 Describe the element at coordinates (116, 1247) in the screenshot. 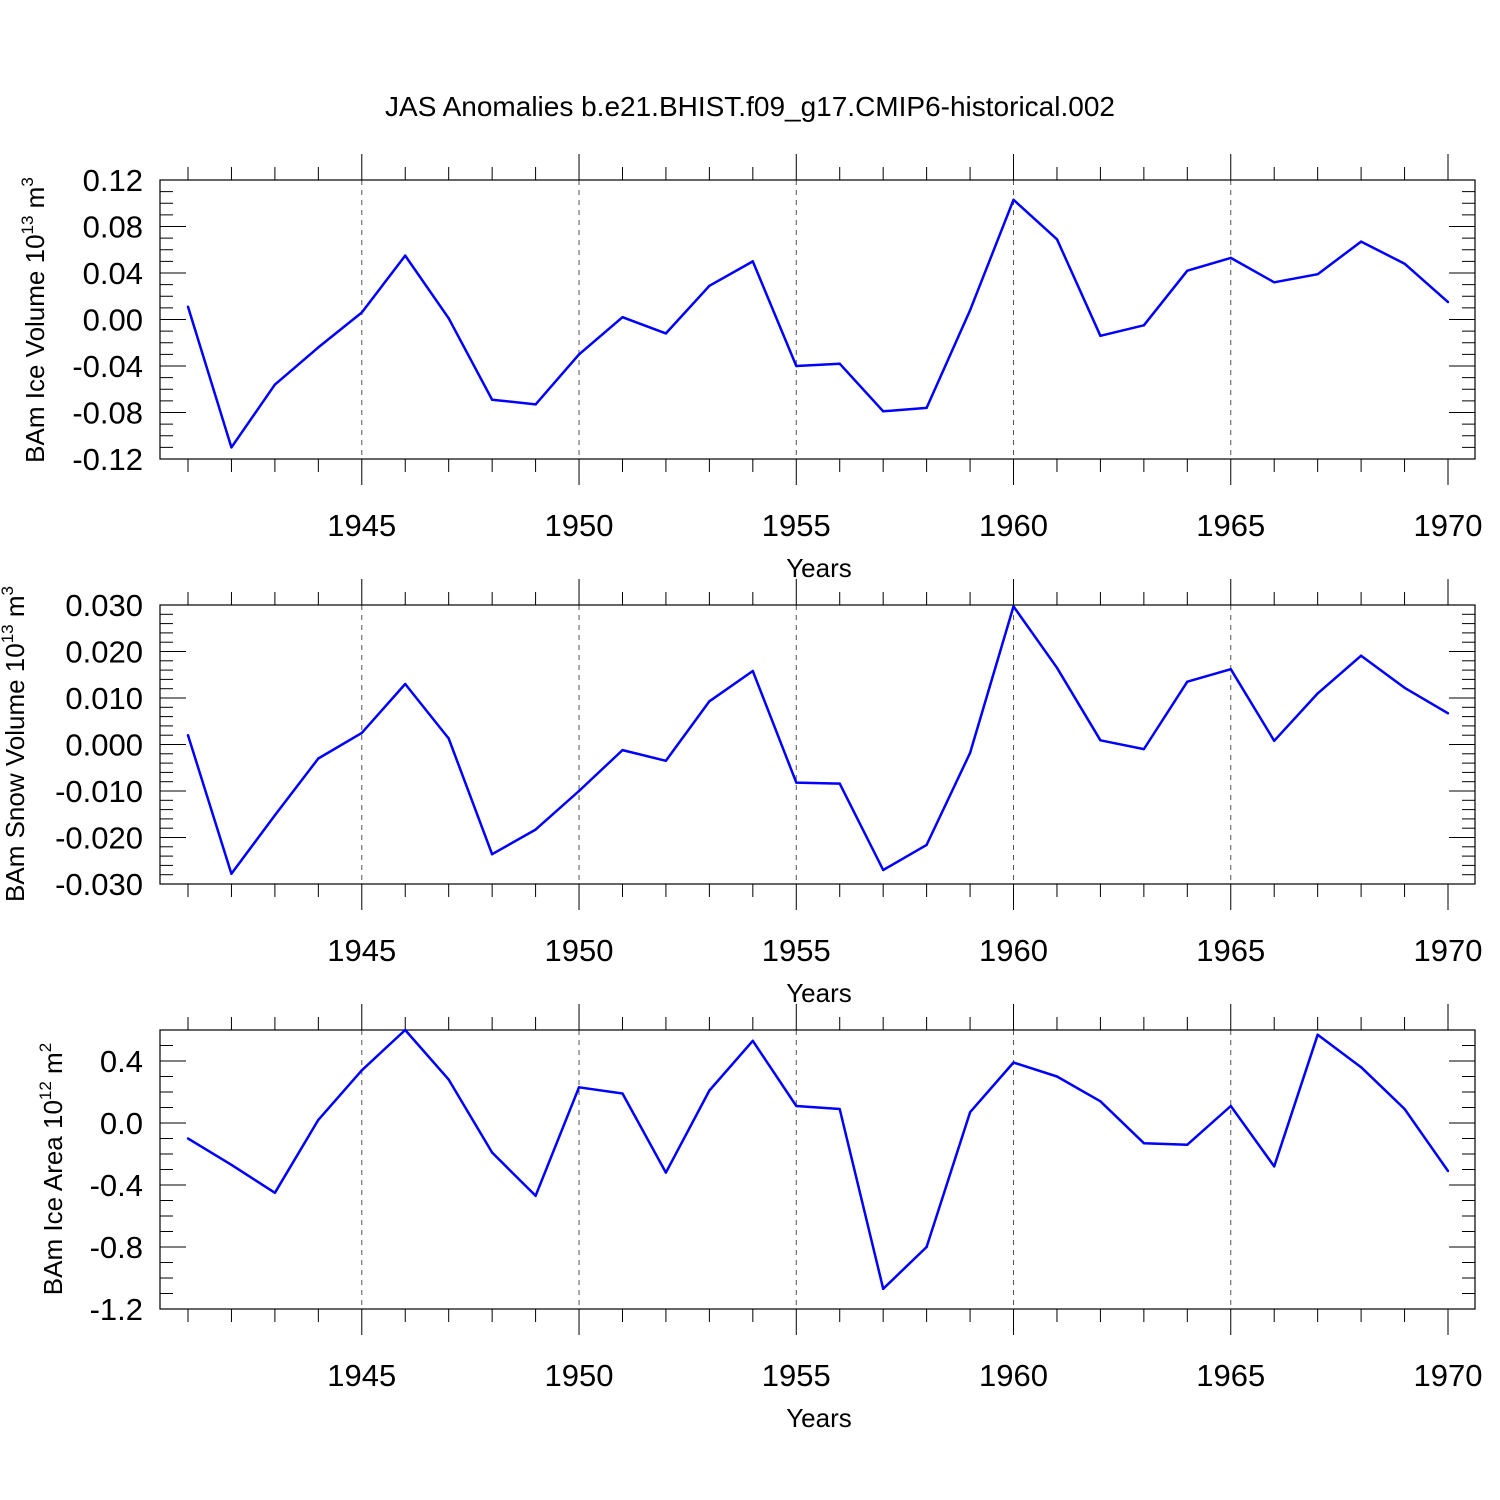

I see `y-tick-label: -0.8` at that location.